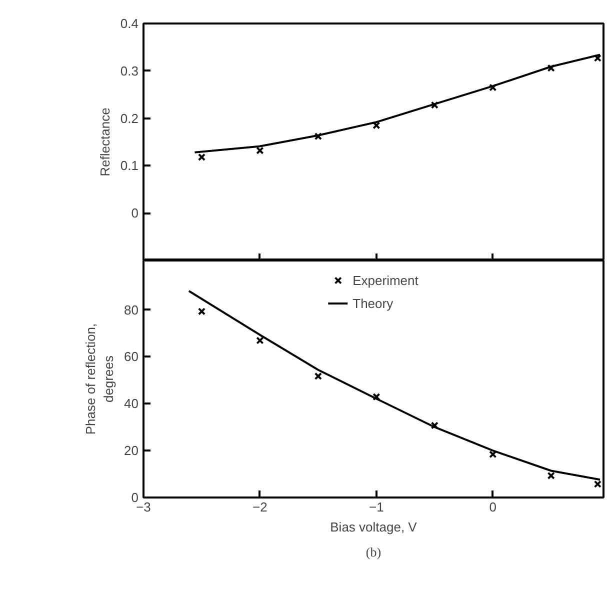 The height and width of the screenshot is (609, 607). I want to click on y-tick-label: 40, so click(131, 404).